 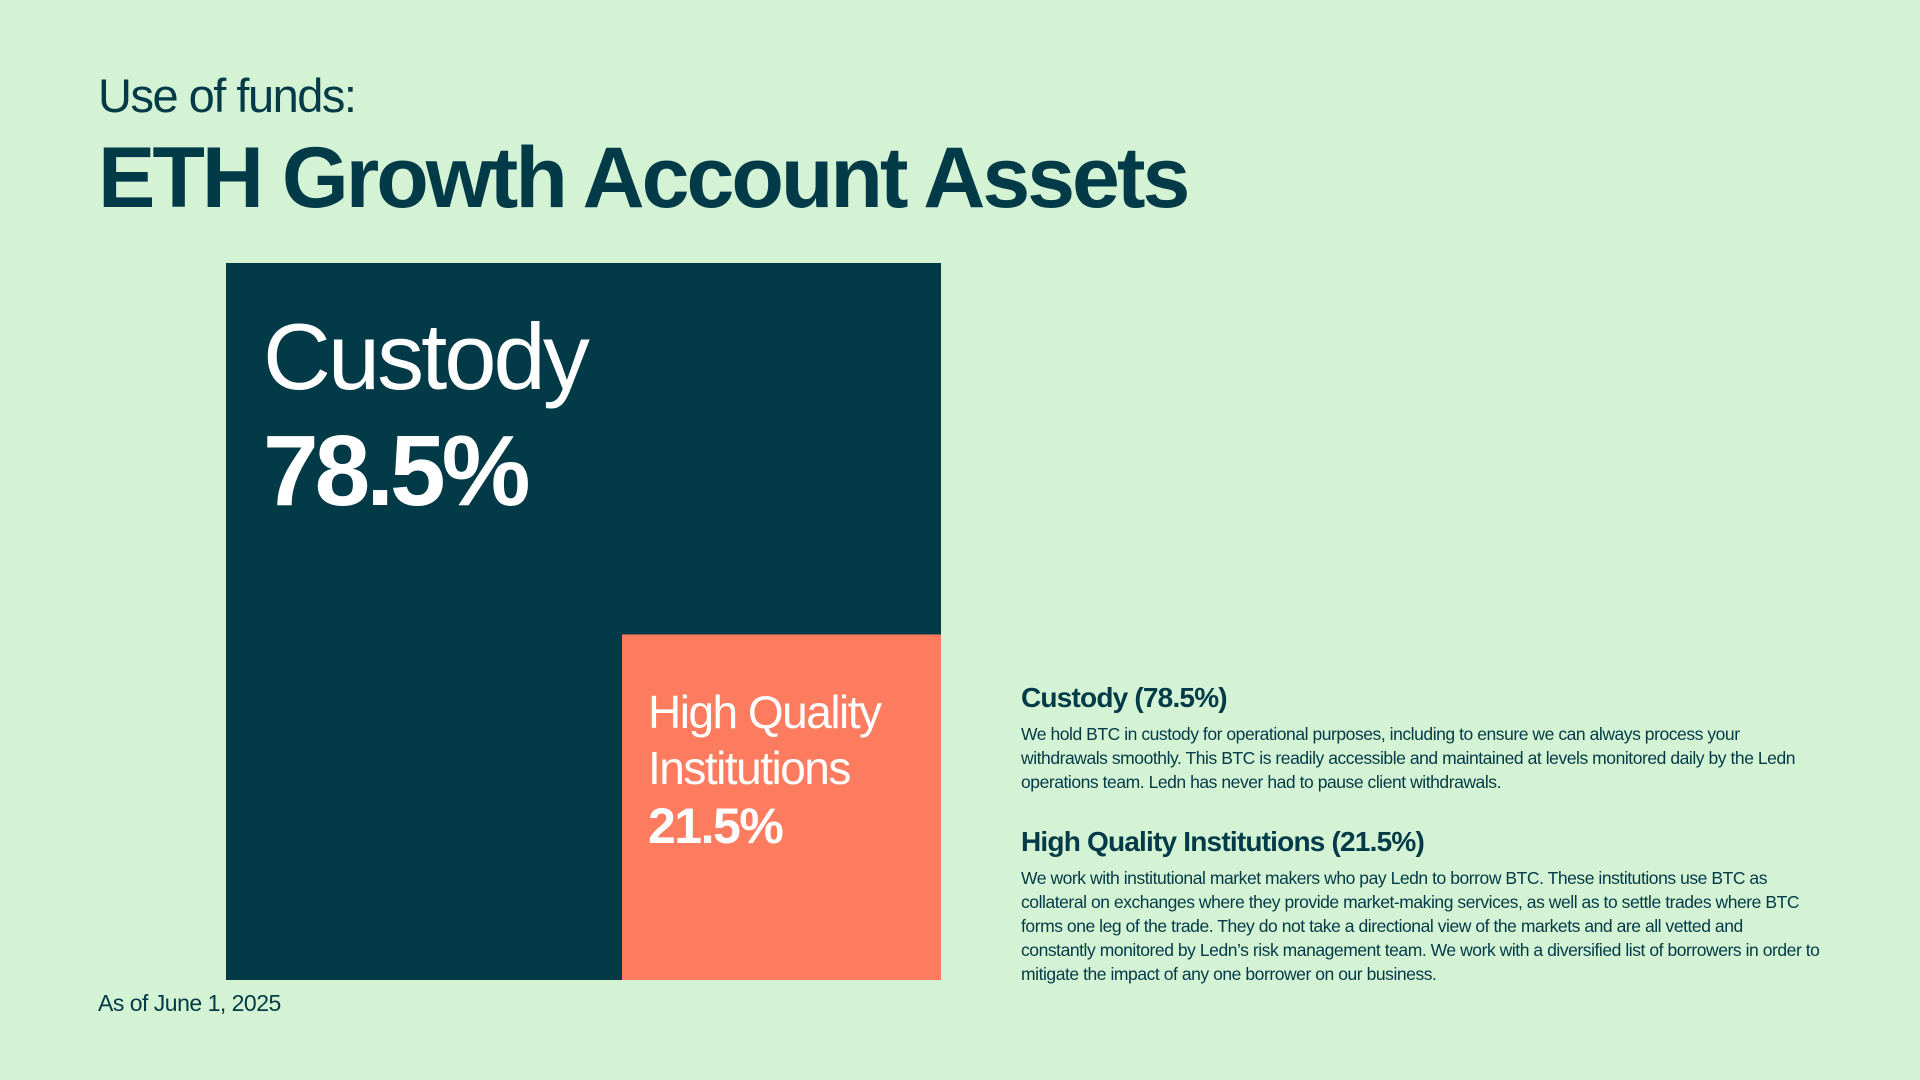 I want to click on as-of-date: As of June 1, 2025, so click(x=189, y=1003).